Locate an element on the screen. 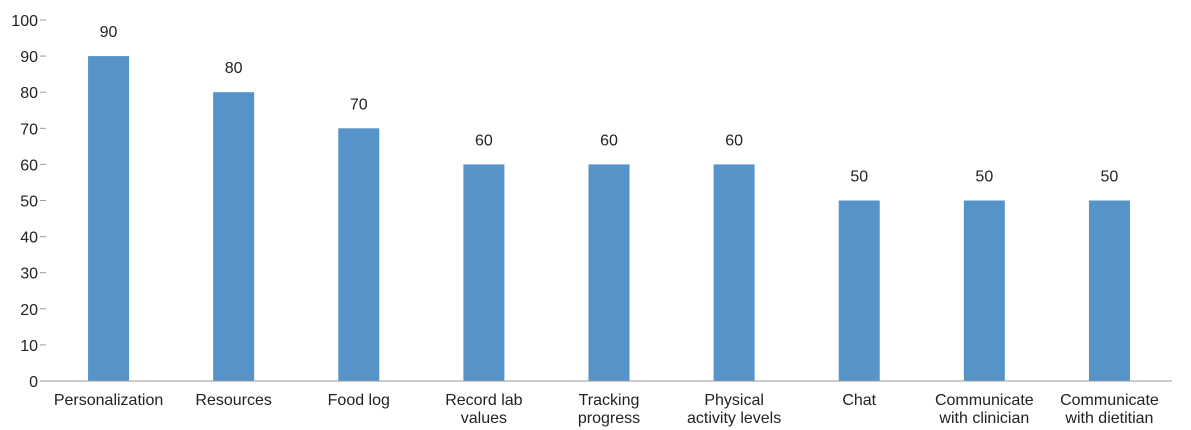  y-tick-label: 0 is located at coordinates (33, 382).